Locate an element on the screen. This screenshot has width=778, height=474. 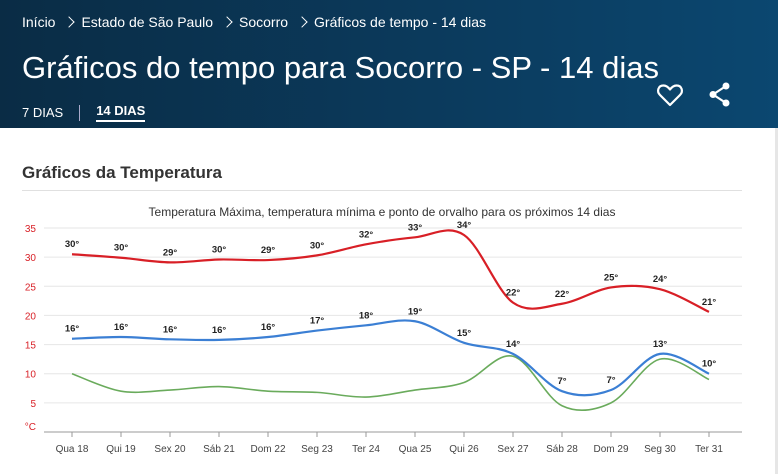
breadcrumb-current: Gráficos de tempo - 14 dias is located at coordinates (400, 22).